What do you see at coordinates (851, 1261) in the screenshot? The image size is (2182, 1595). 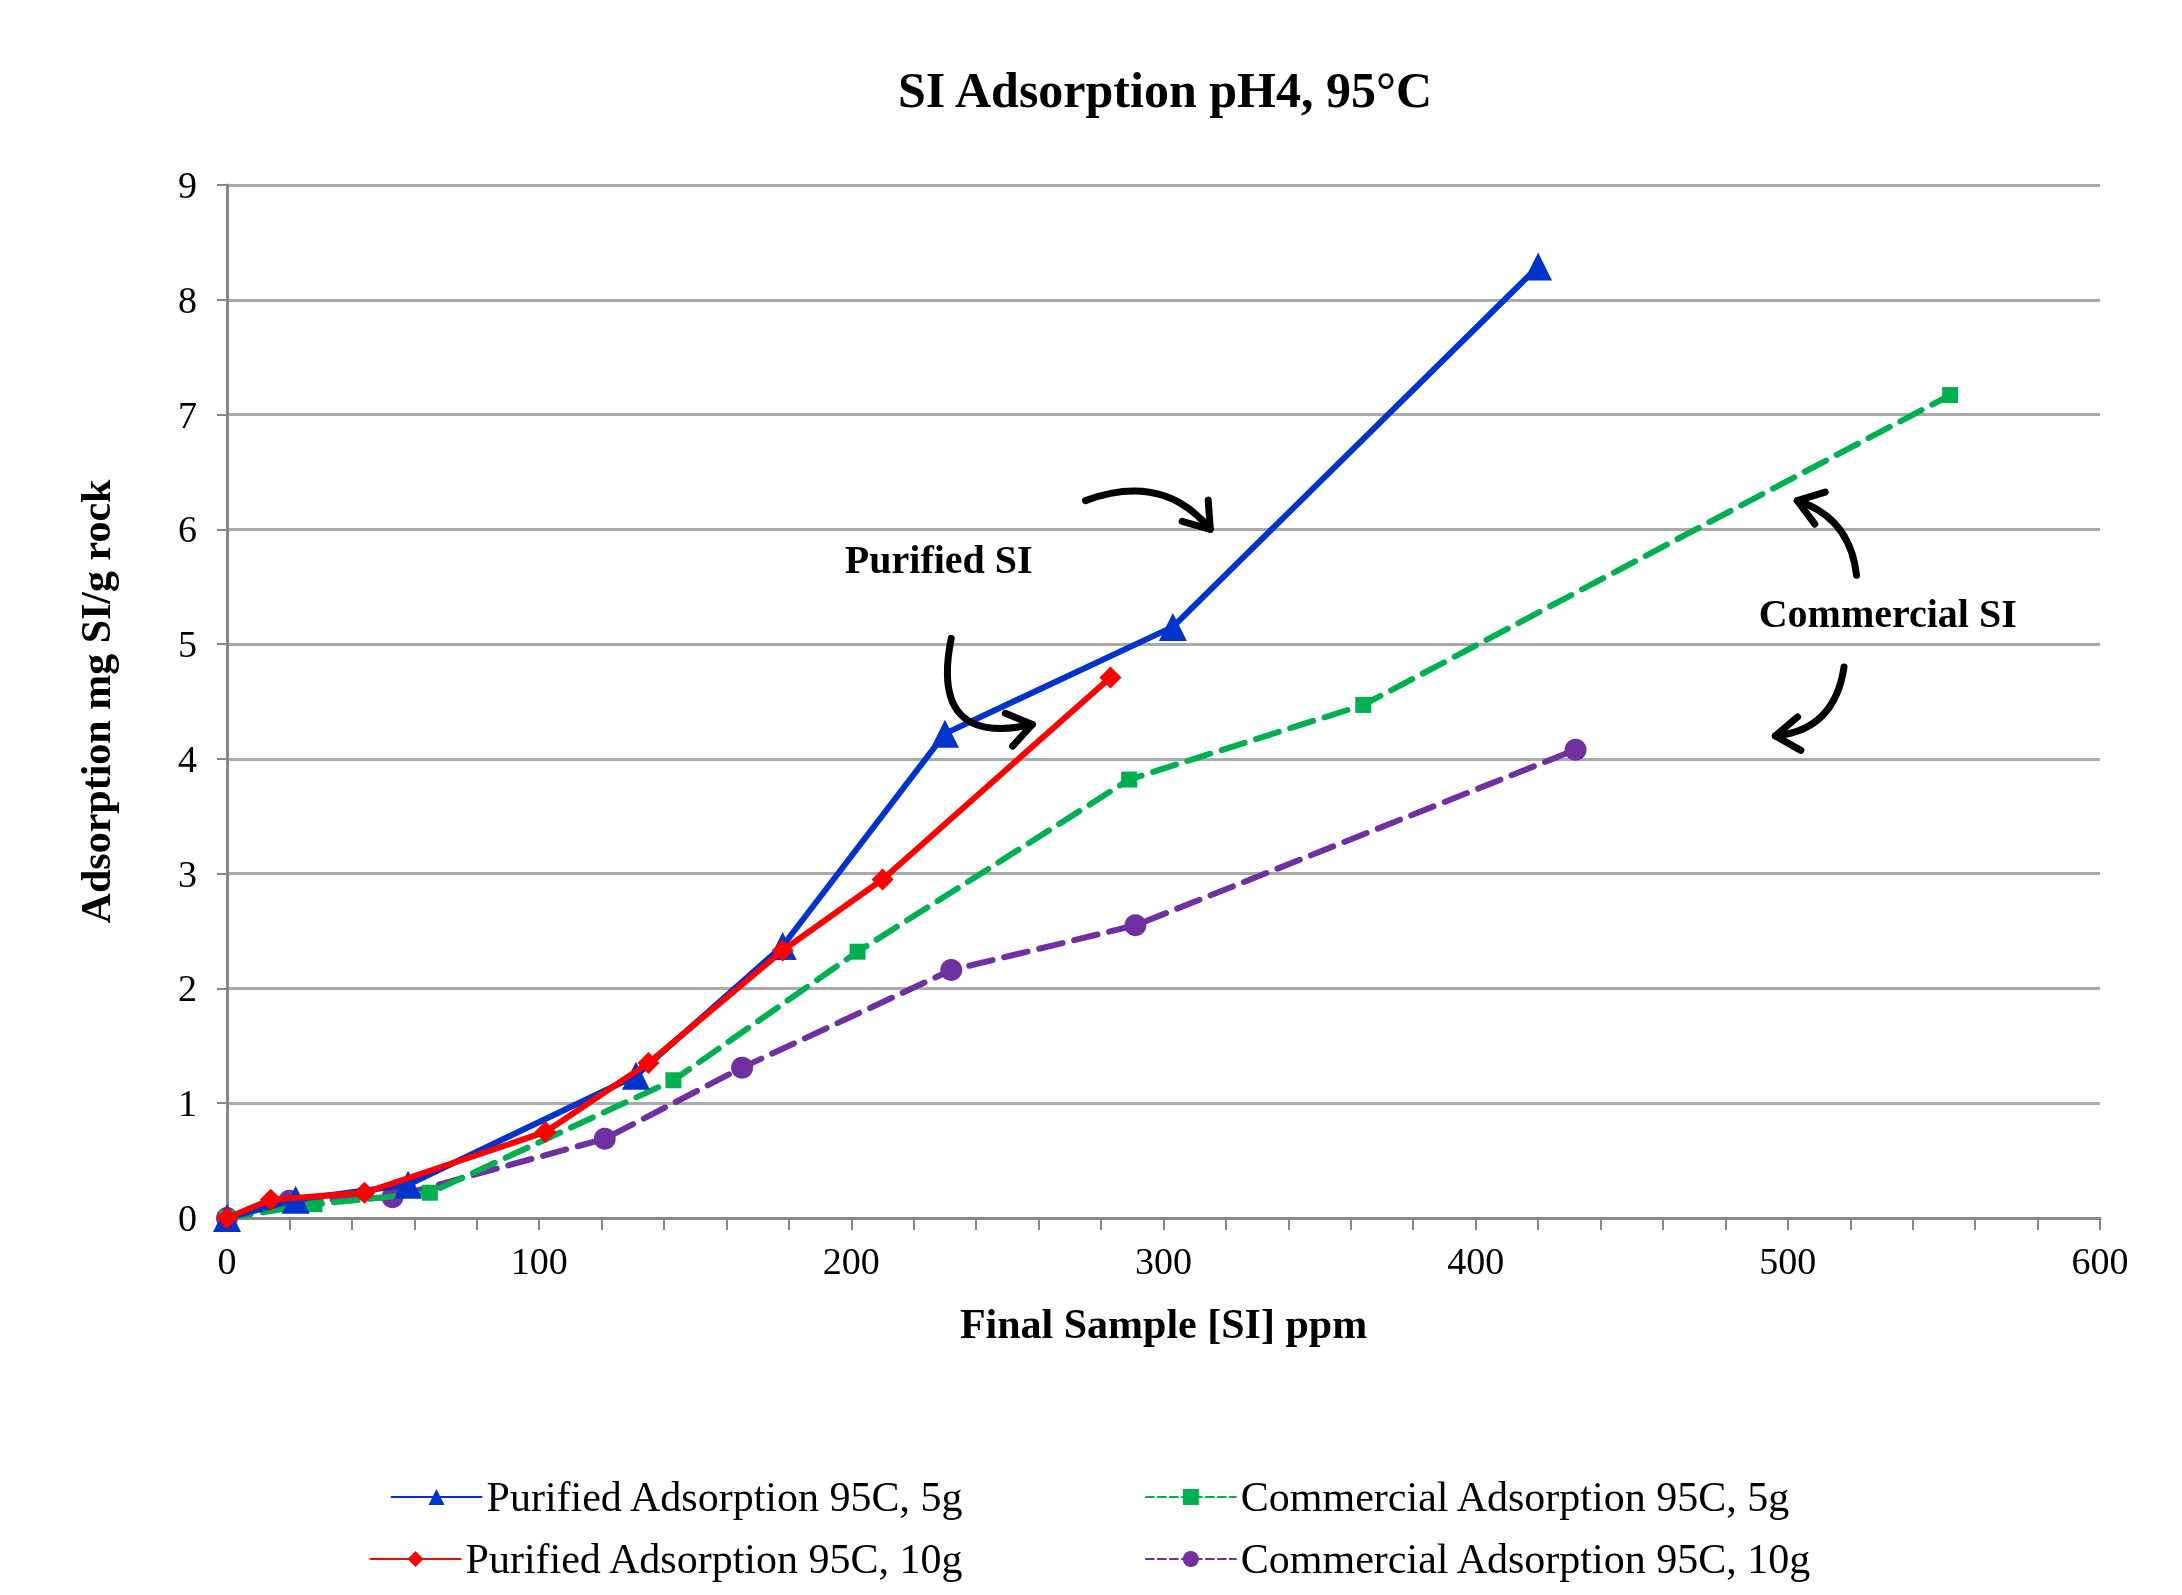 I see `x-tick-label: 200` at bounding box center [851, 1261].